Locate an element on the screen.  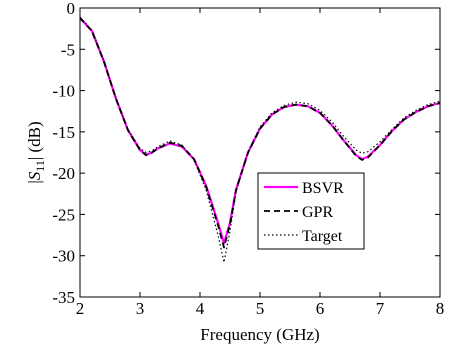
y-axis-title-var: S is located at coordinates (34, 175).